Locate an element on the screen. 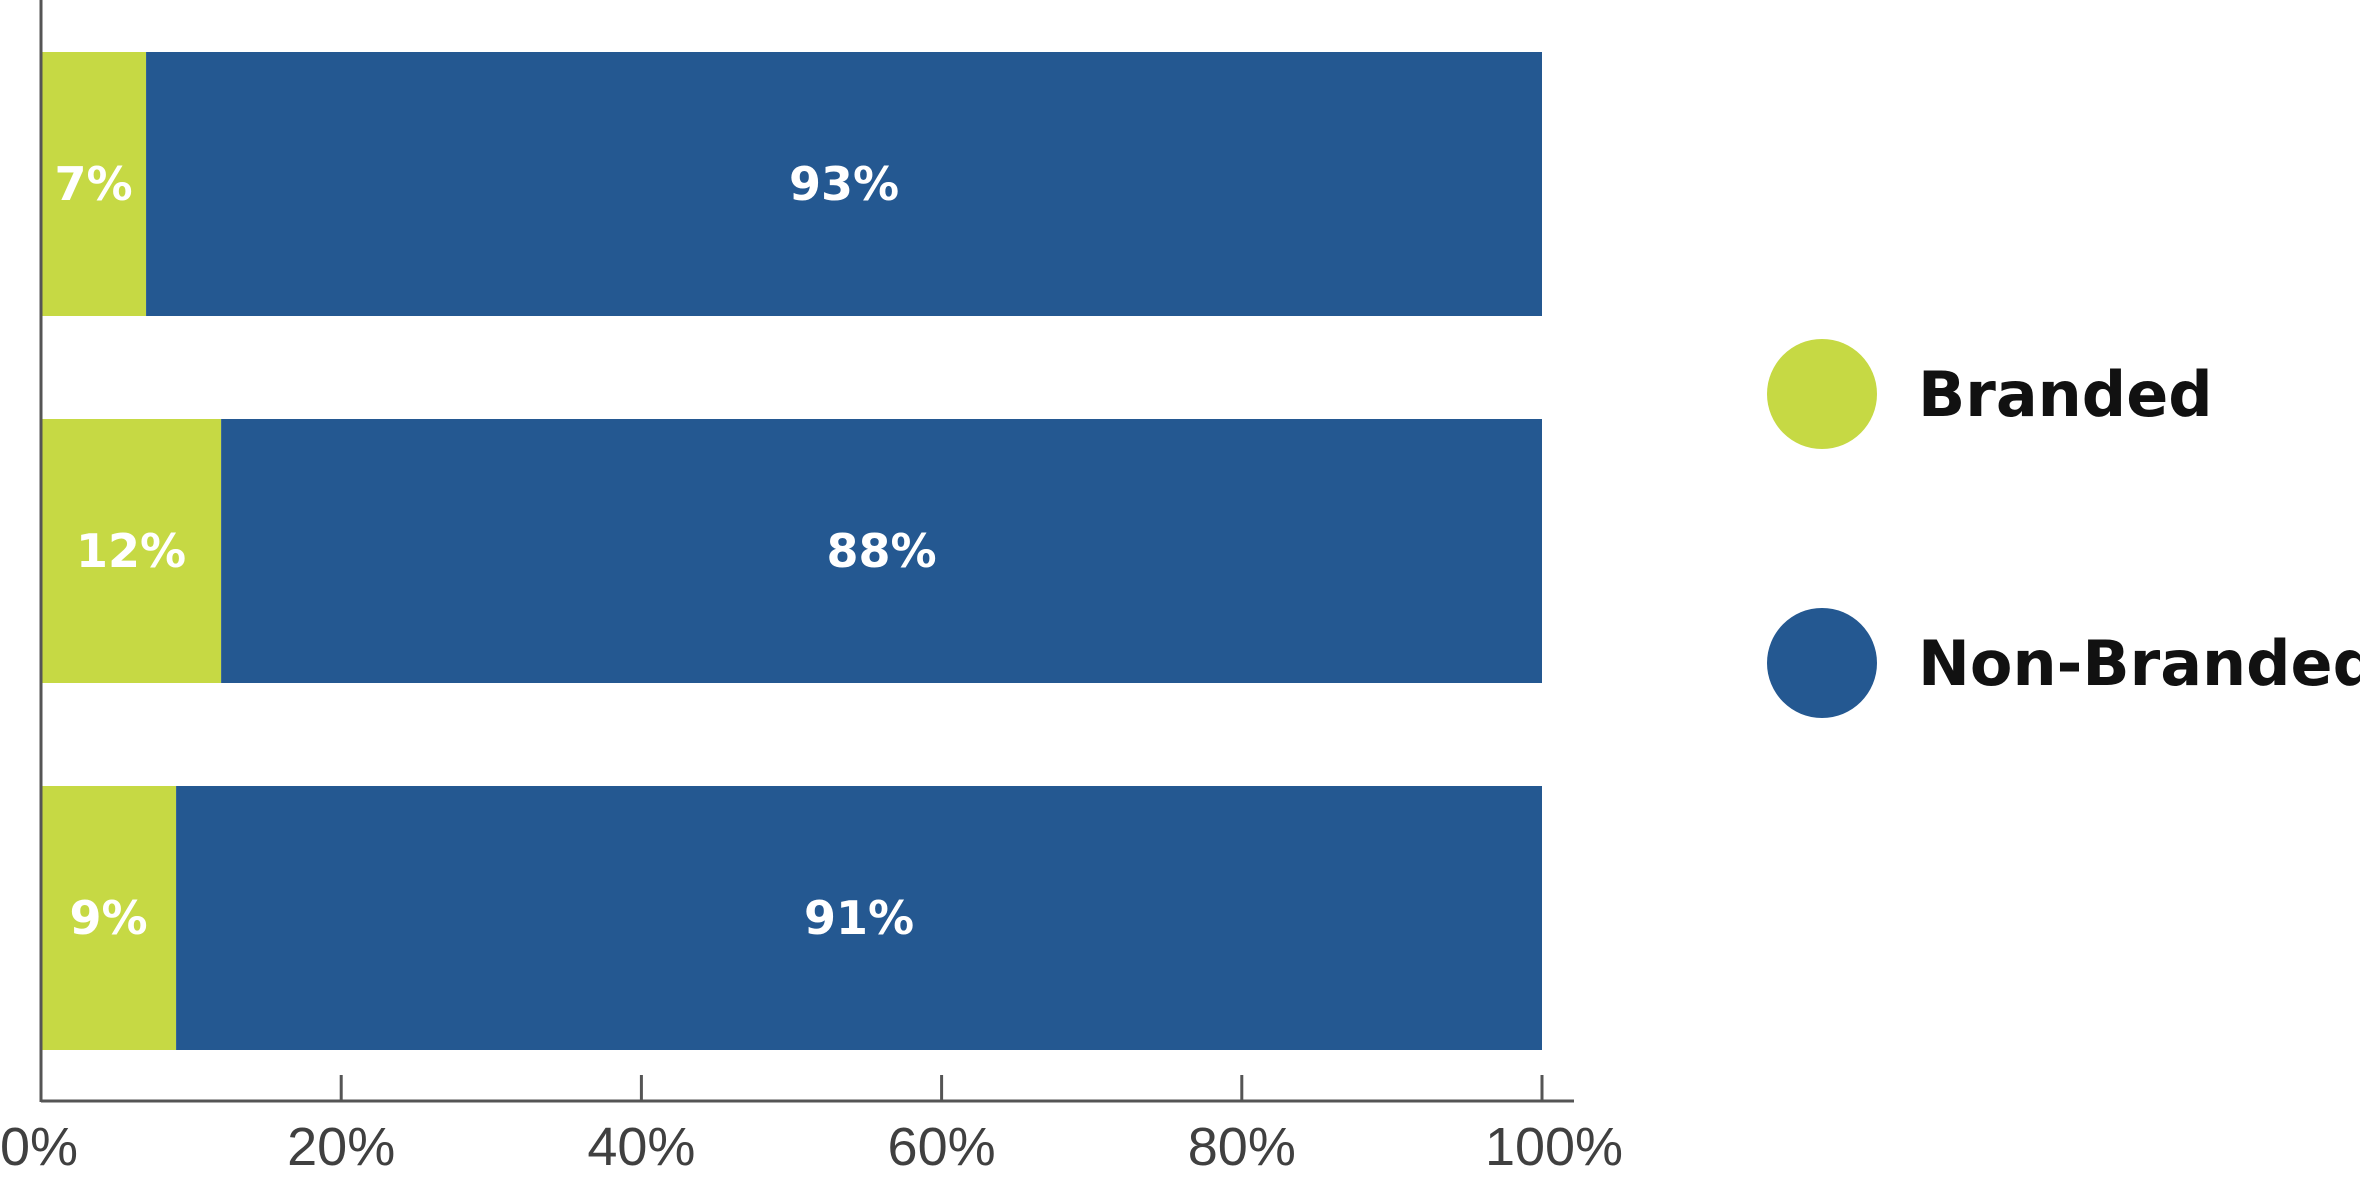  bar-label-branded-3: 9% is located at coordinates (108, 918).